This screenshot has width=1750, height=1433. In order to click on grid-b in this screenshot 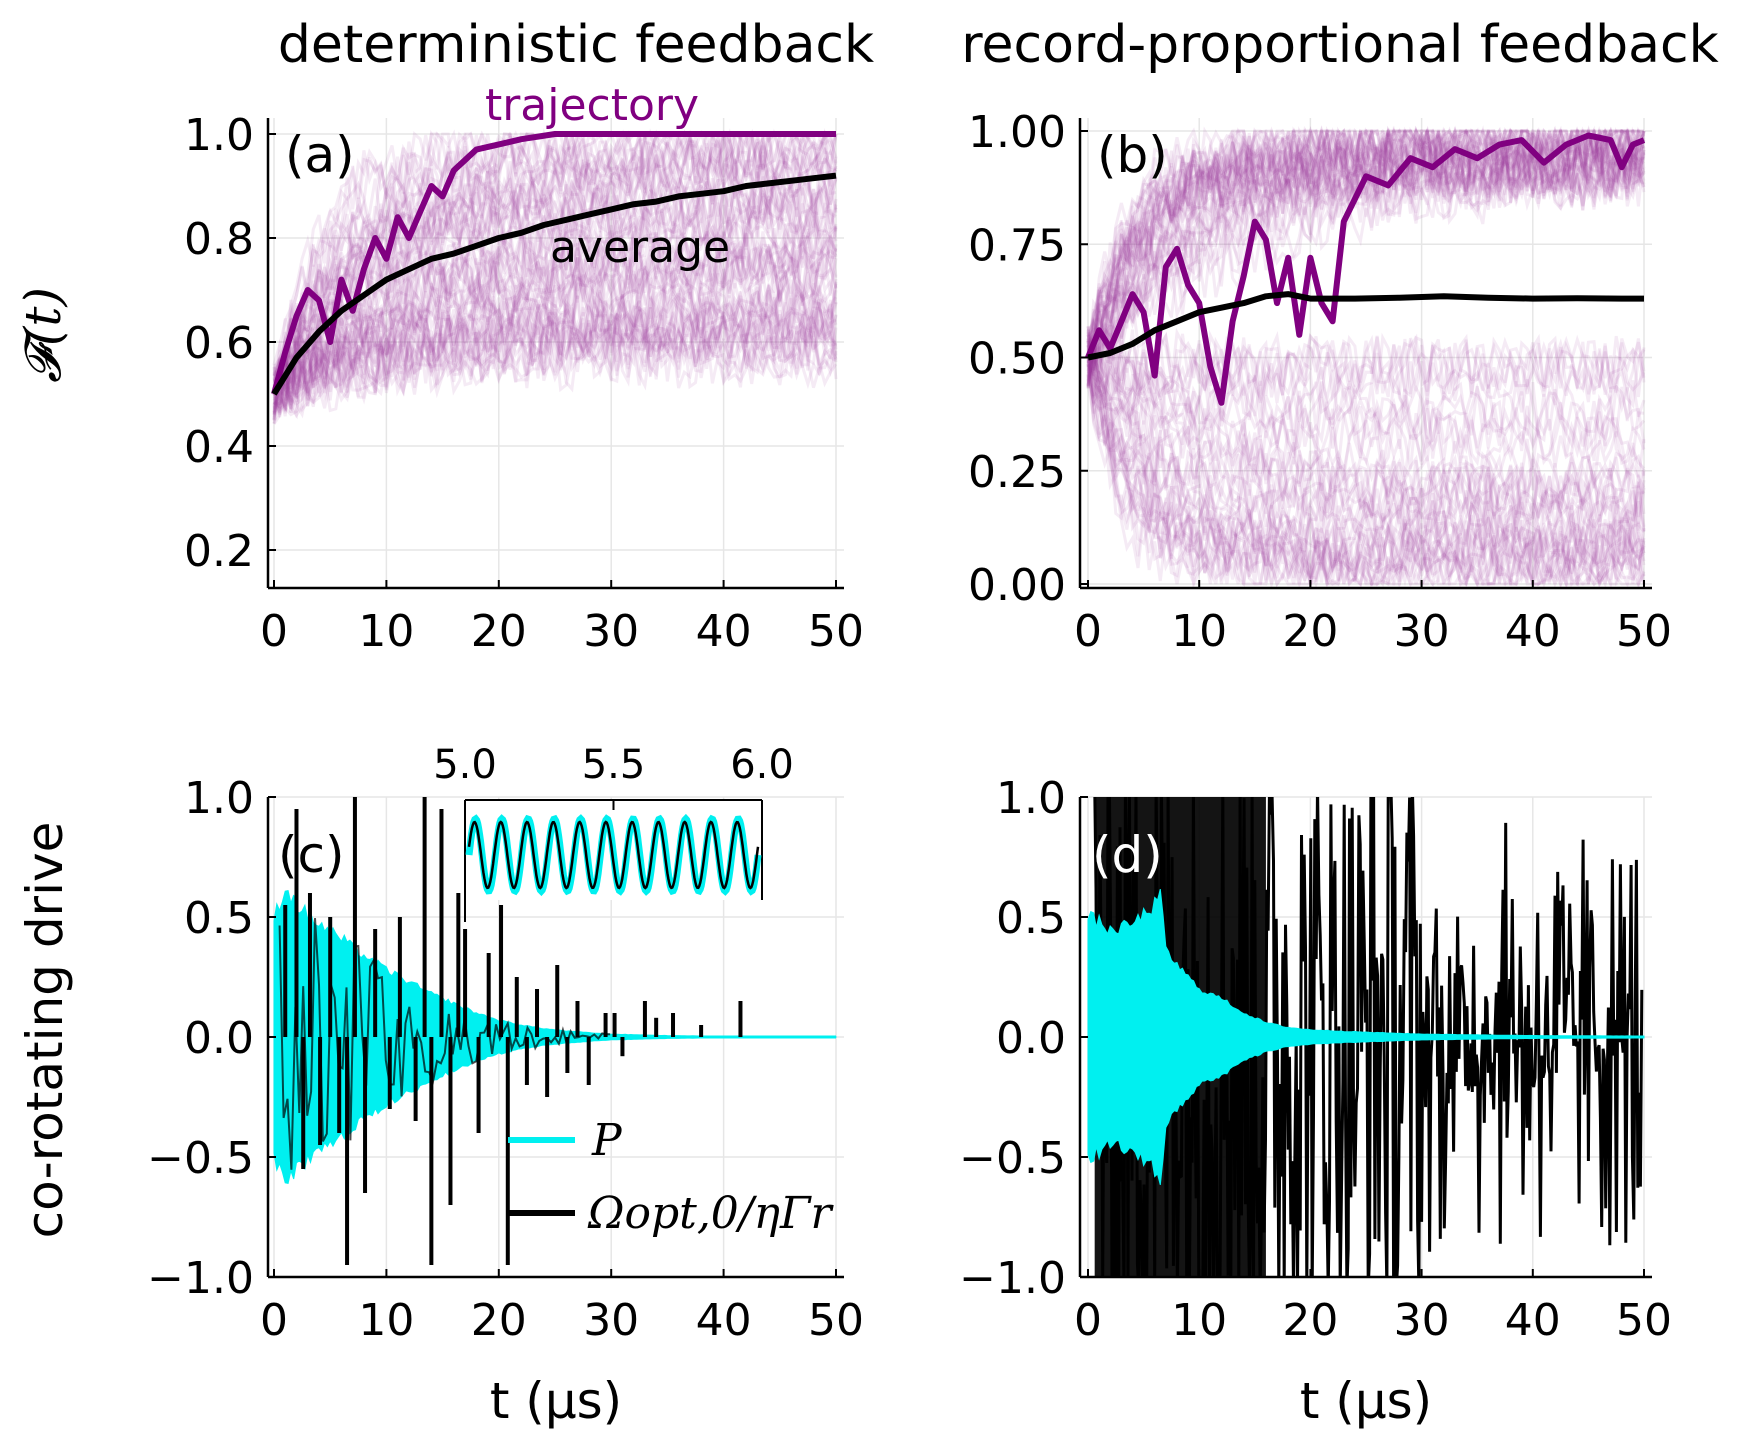, I will do `click(1366, 353)`.